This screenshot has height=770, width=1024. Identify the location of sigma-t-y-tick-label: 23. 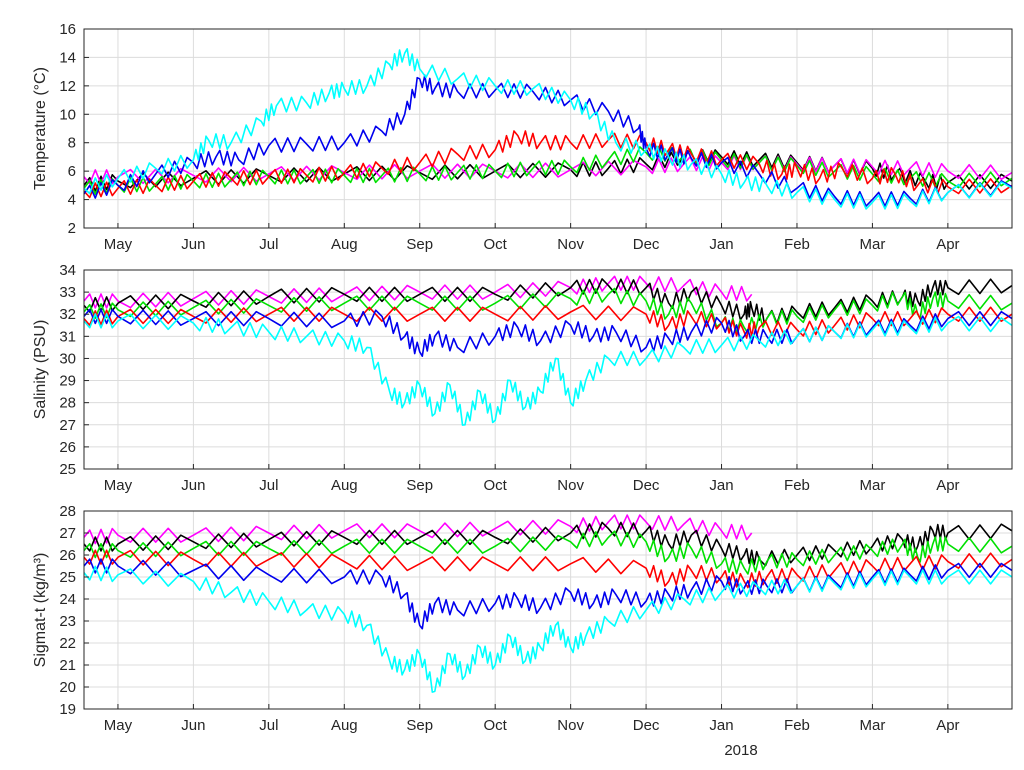
(67, 621).